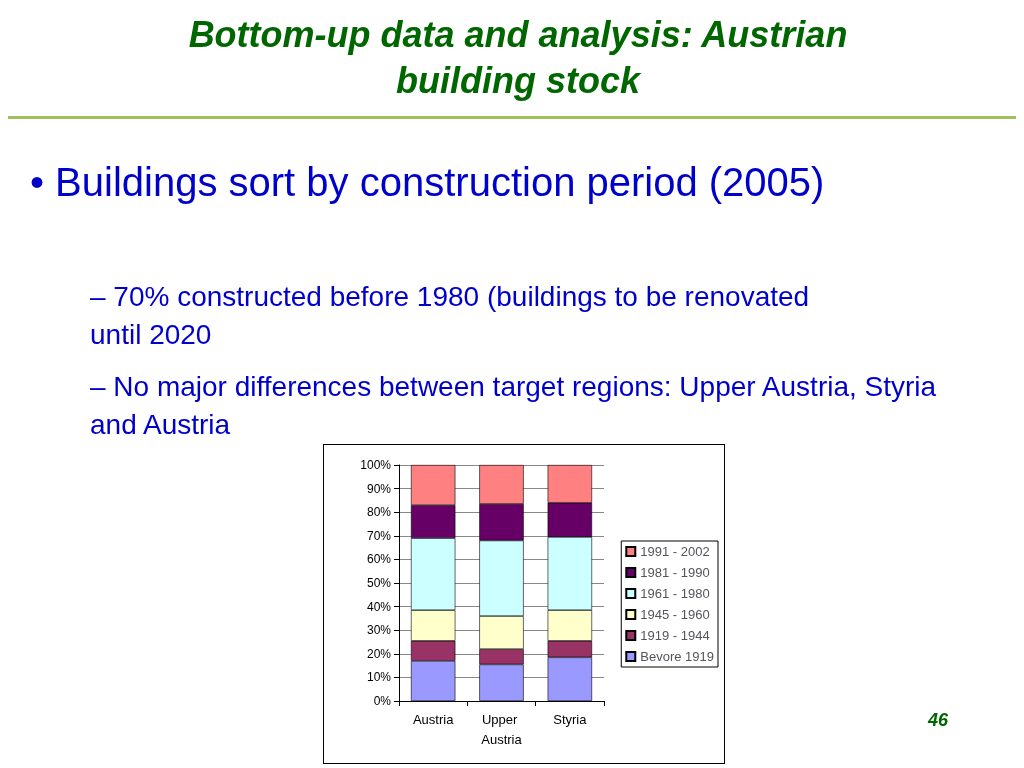 This screenshot has width=1024, height=768. I want to click on legend-label: 1981 - 1990, so click(675, 572).